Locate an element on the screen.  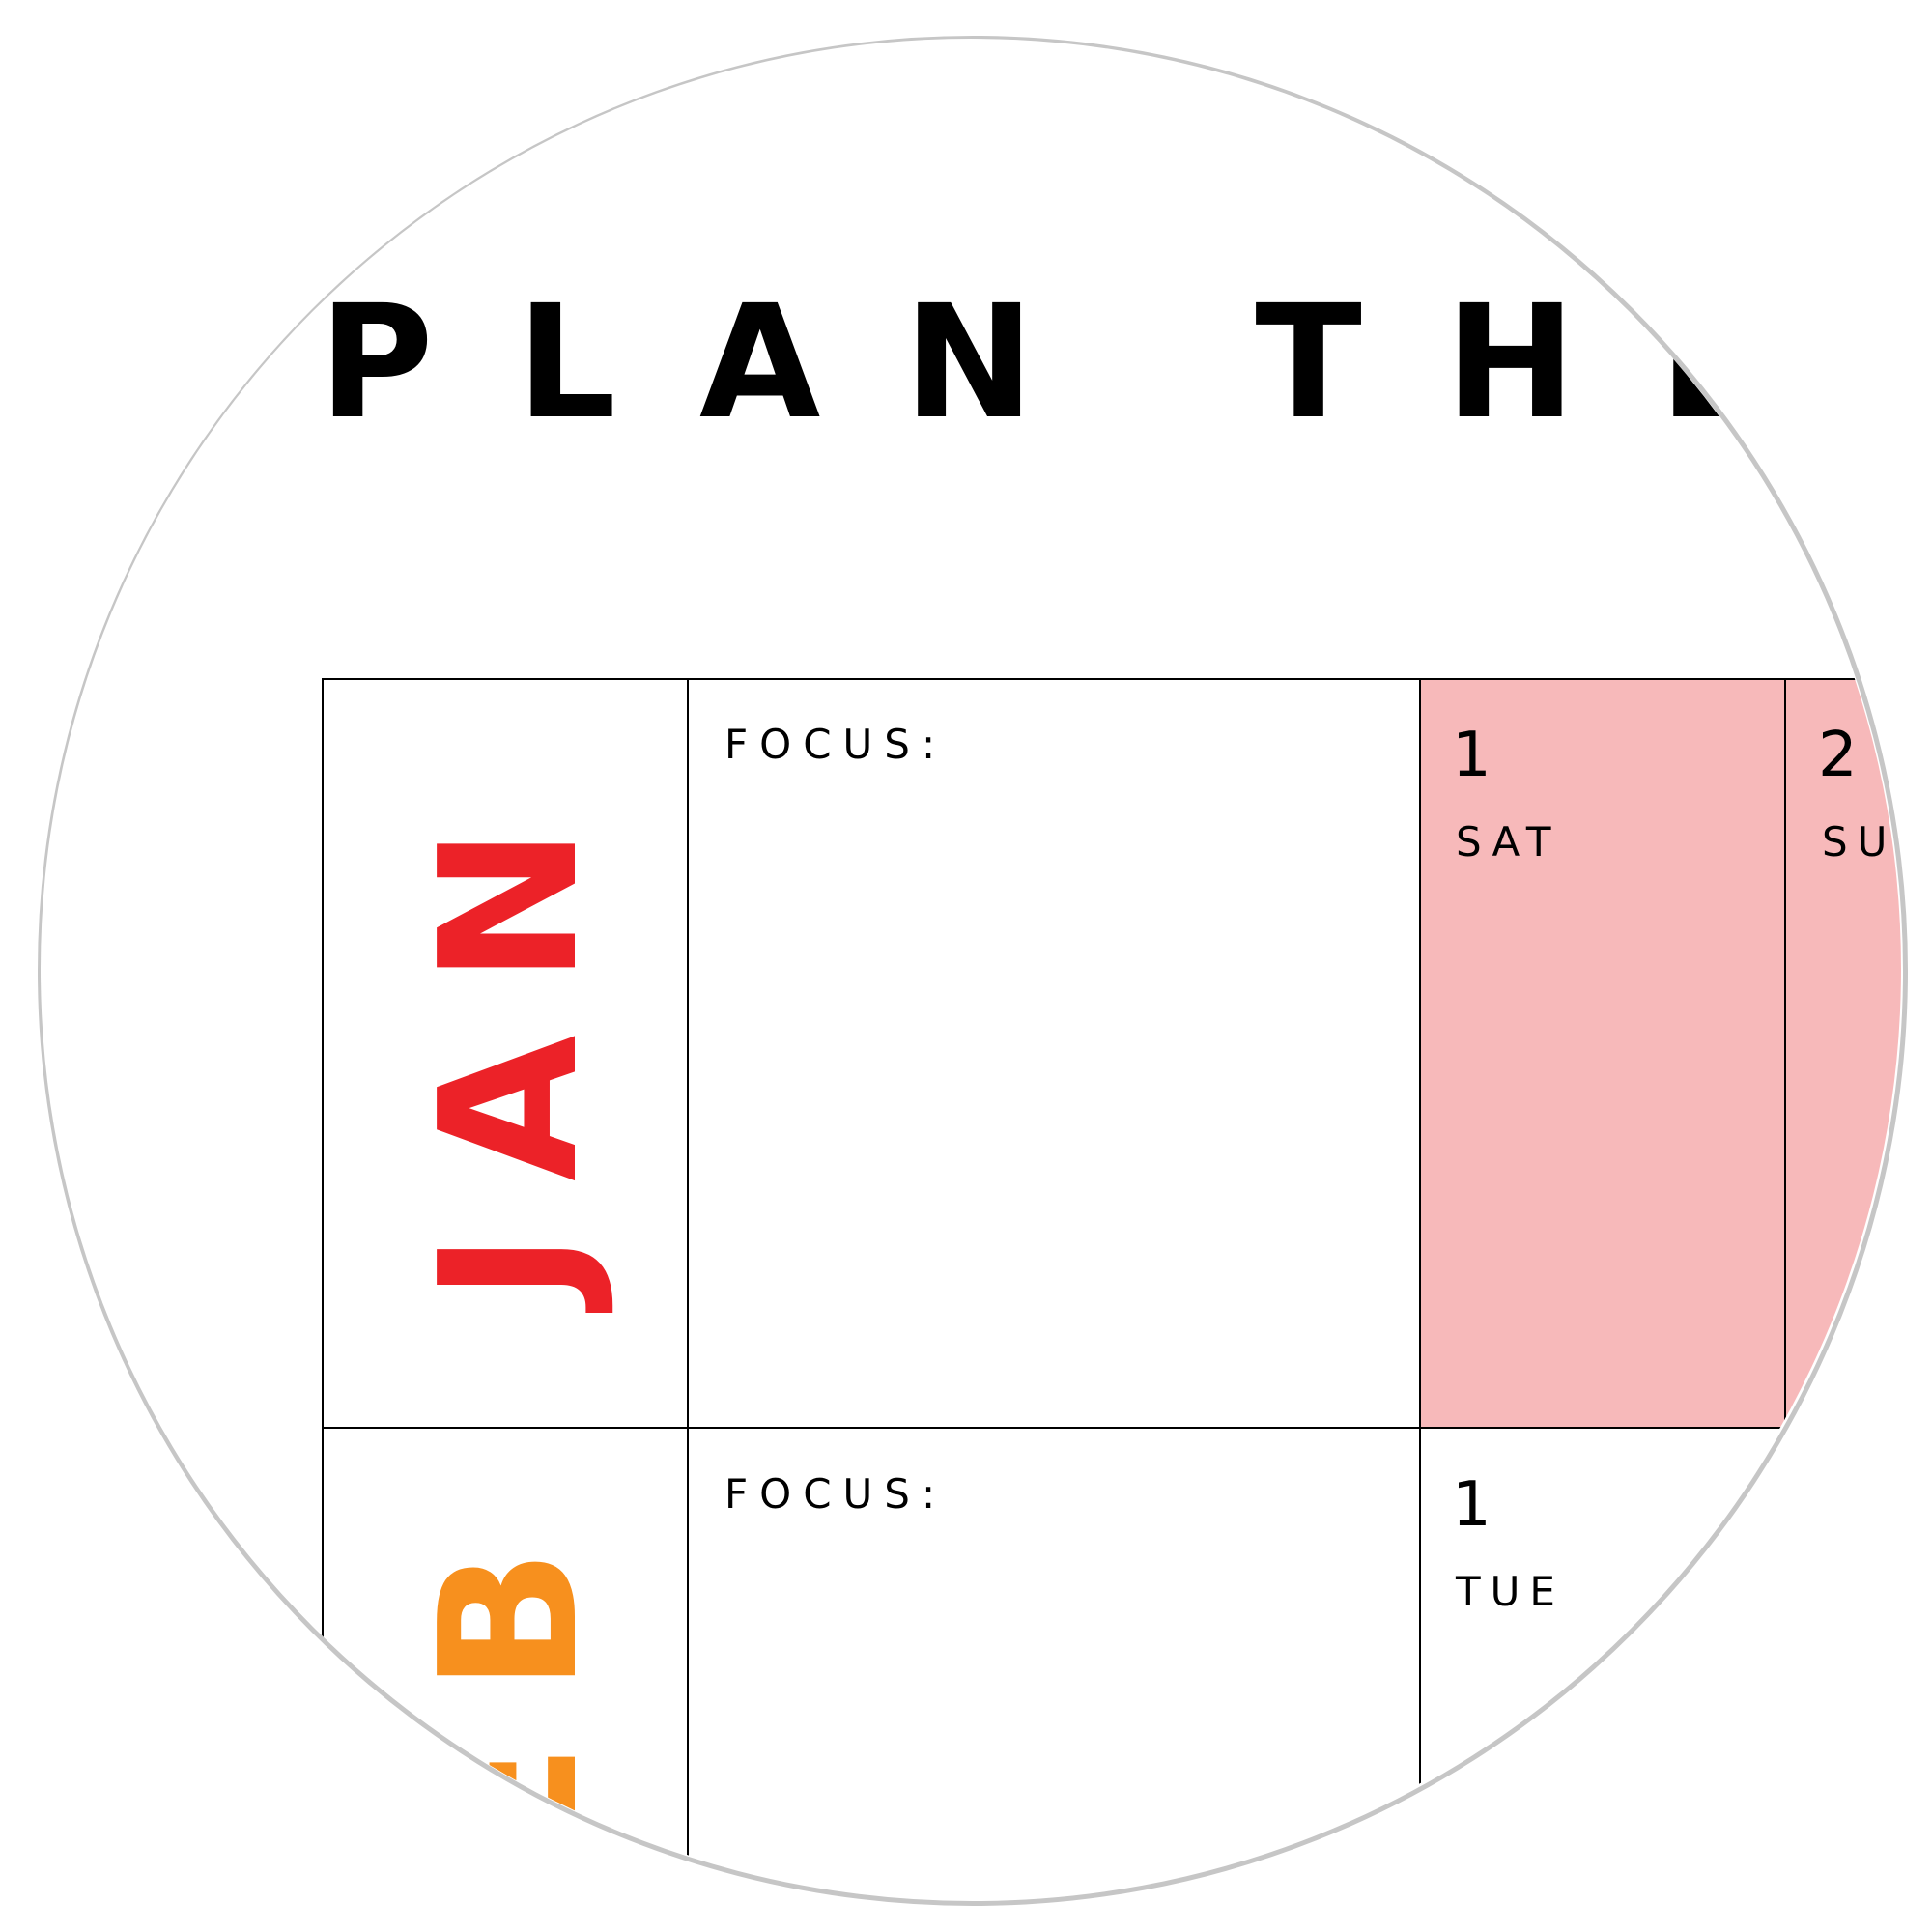
day-name-jan-2: SUN is located at coordinates (1861, 842).